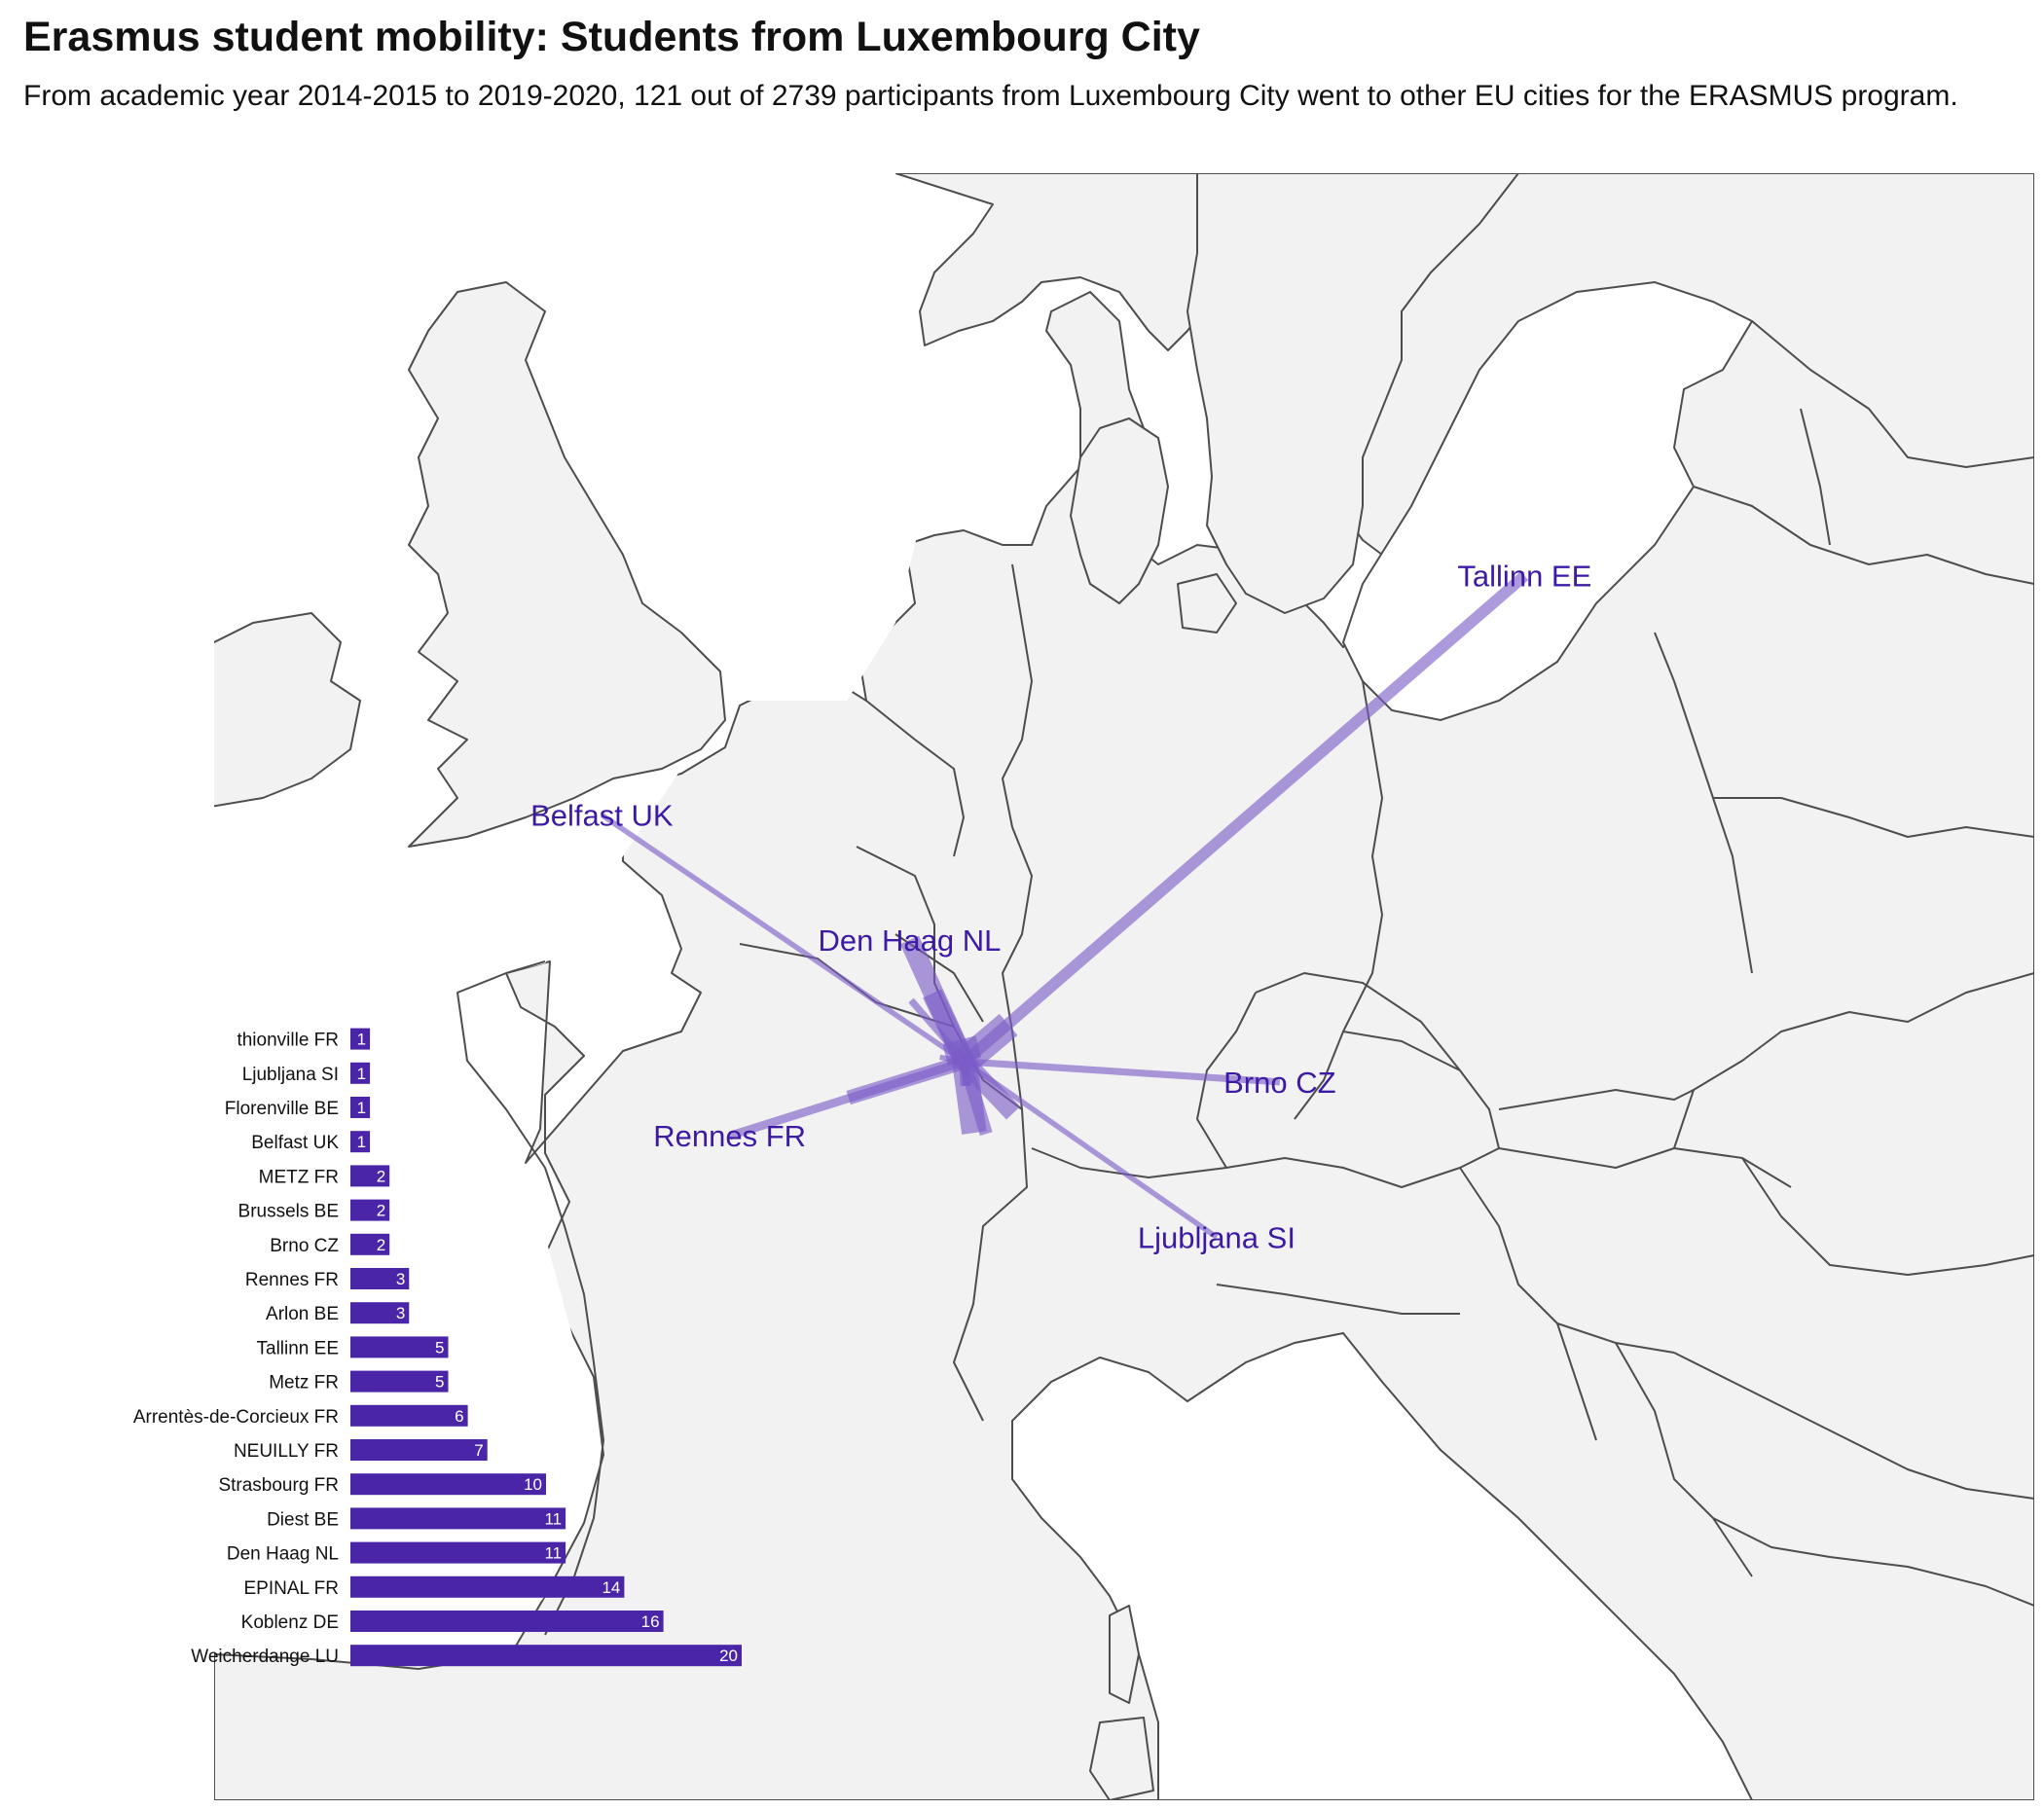 The image size is (2044, 1810). I want to click on bar-label-thionville-fr: thionville FR, so click(288, 1041).